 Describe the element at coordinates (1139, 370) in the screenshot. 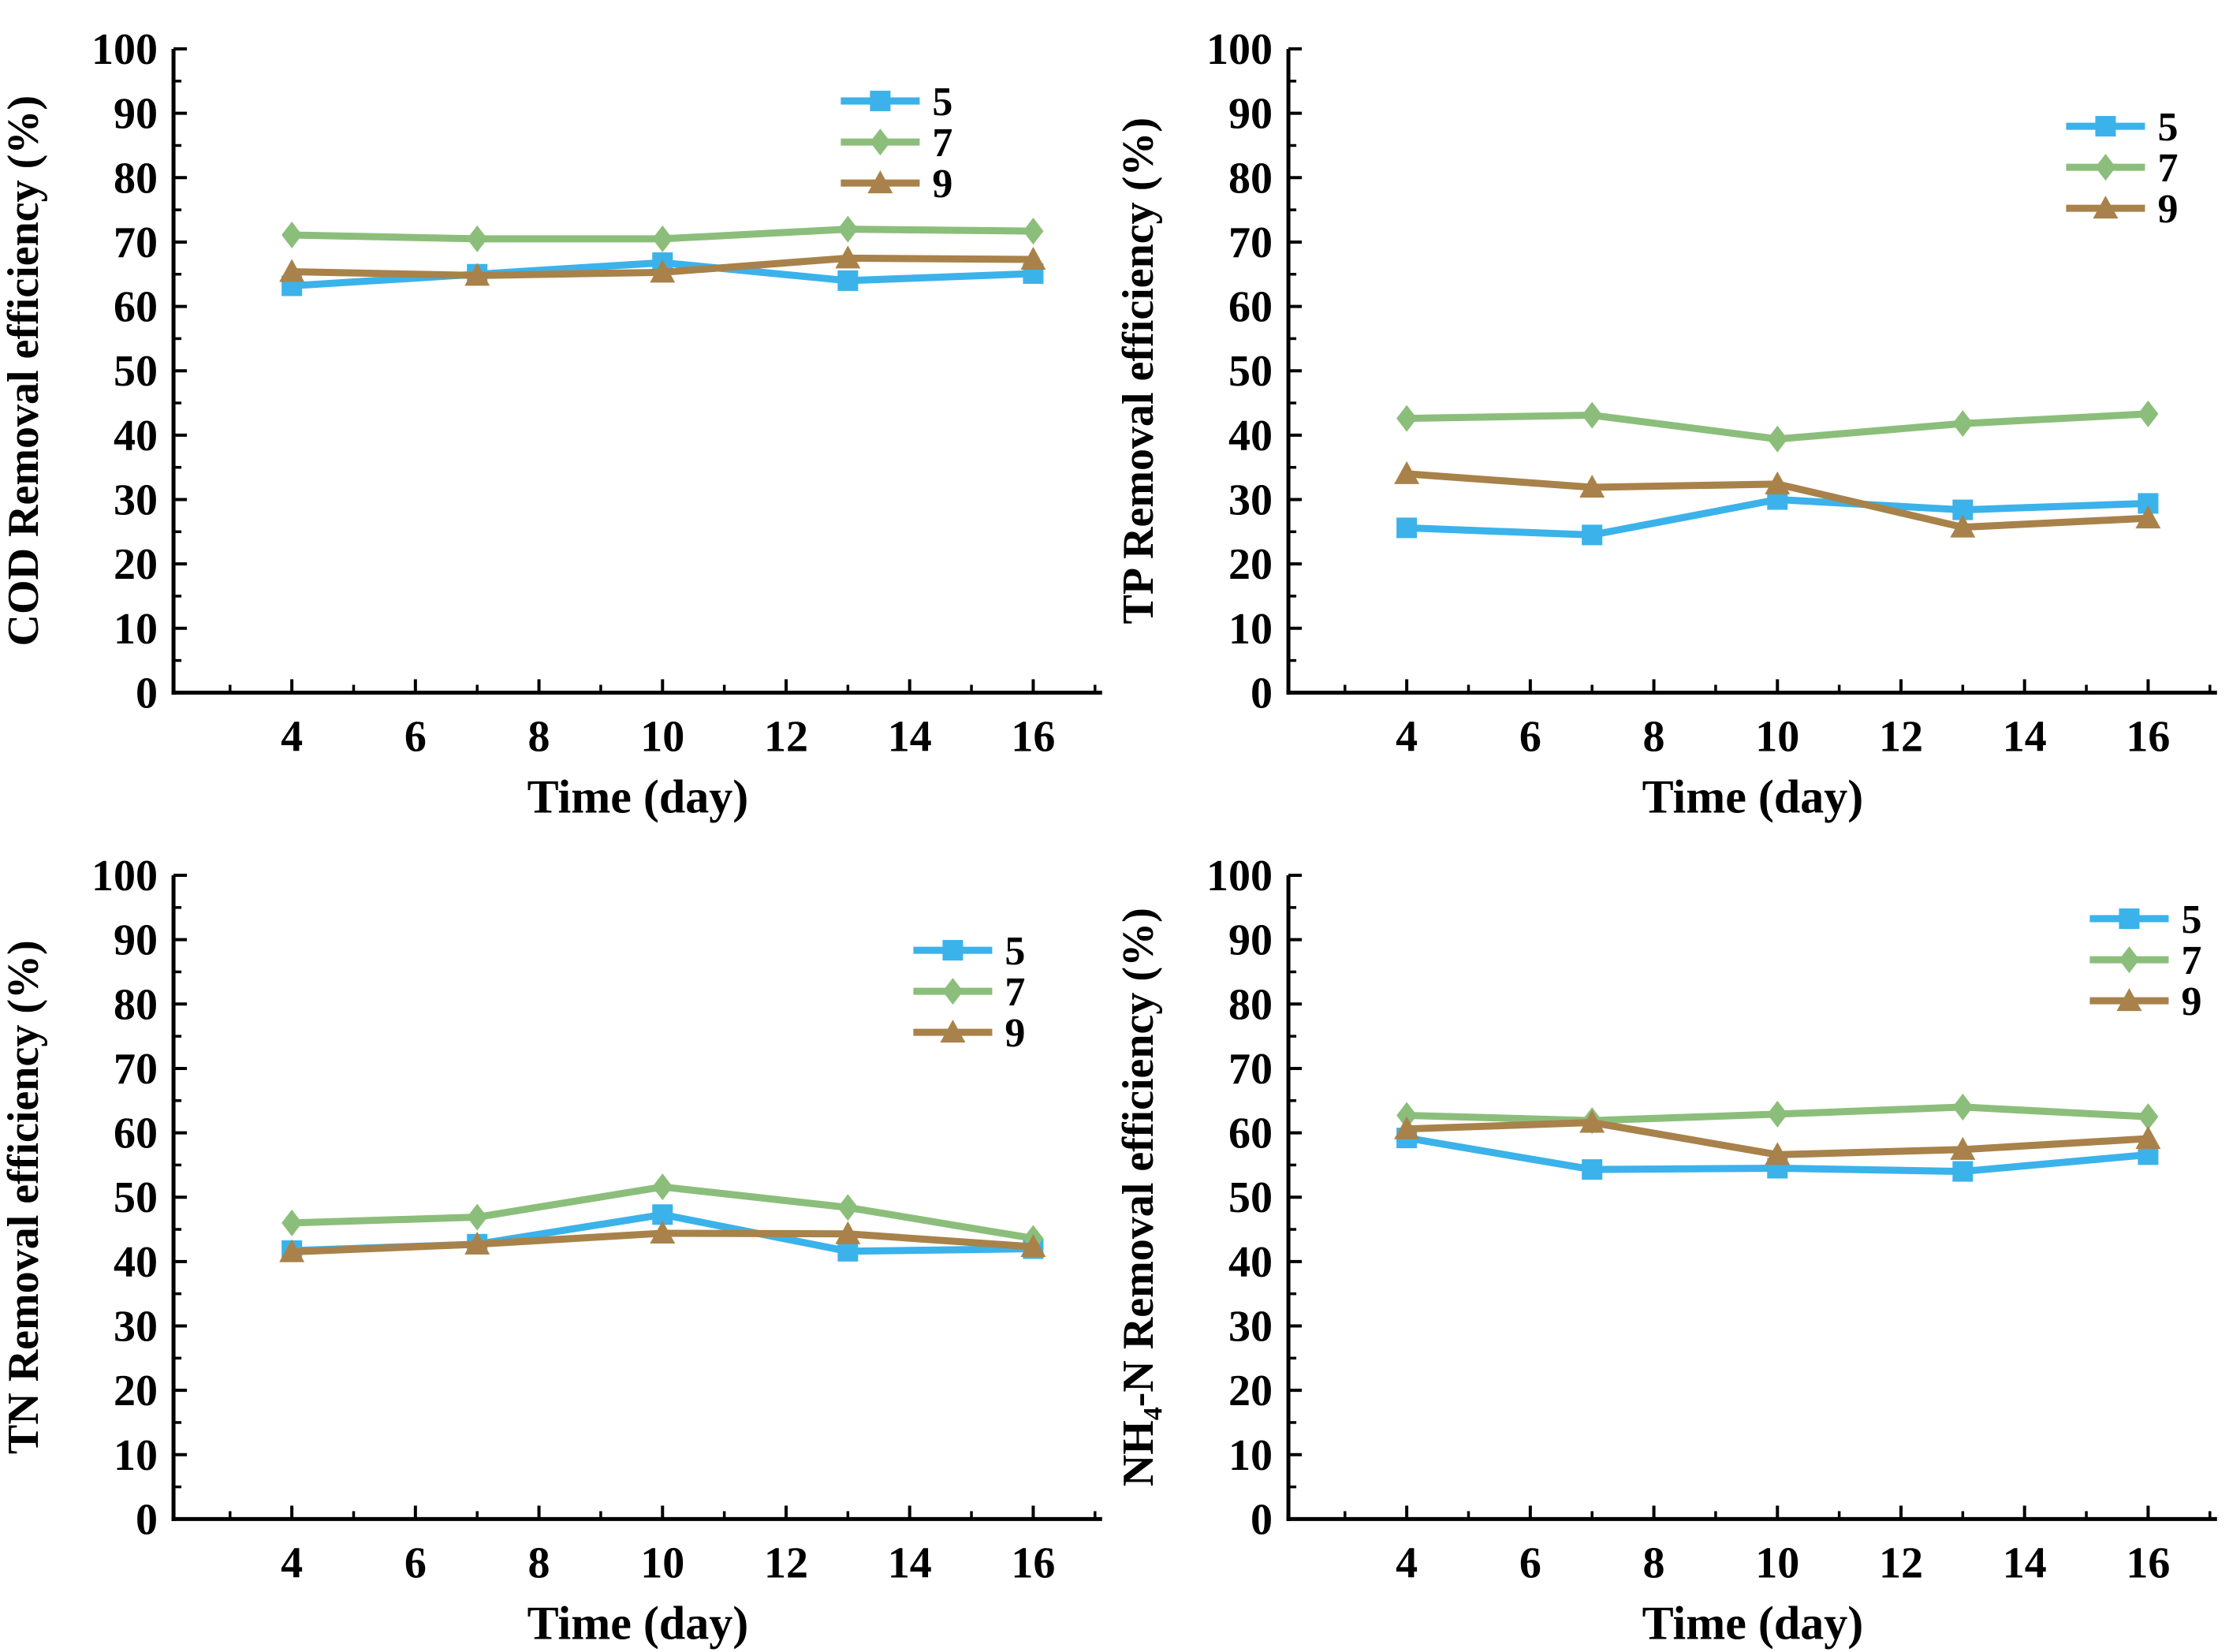

I see `y-axis-title: TP Removal efficiency (%)` at that location.